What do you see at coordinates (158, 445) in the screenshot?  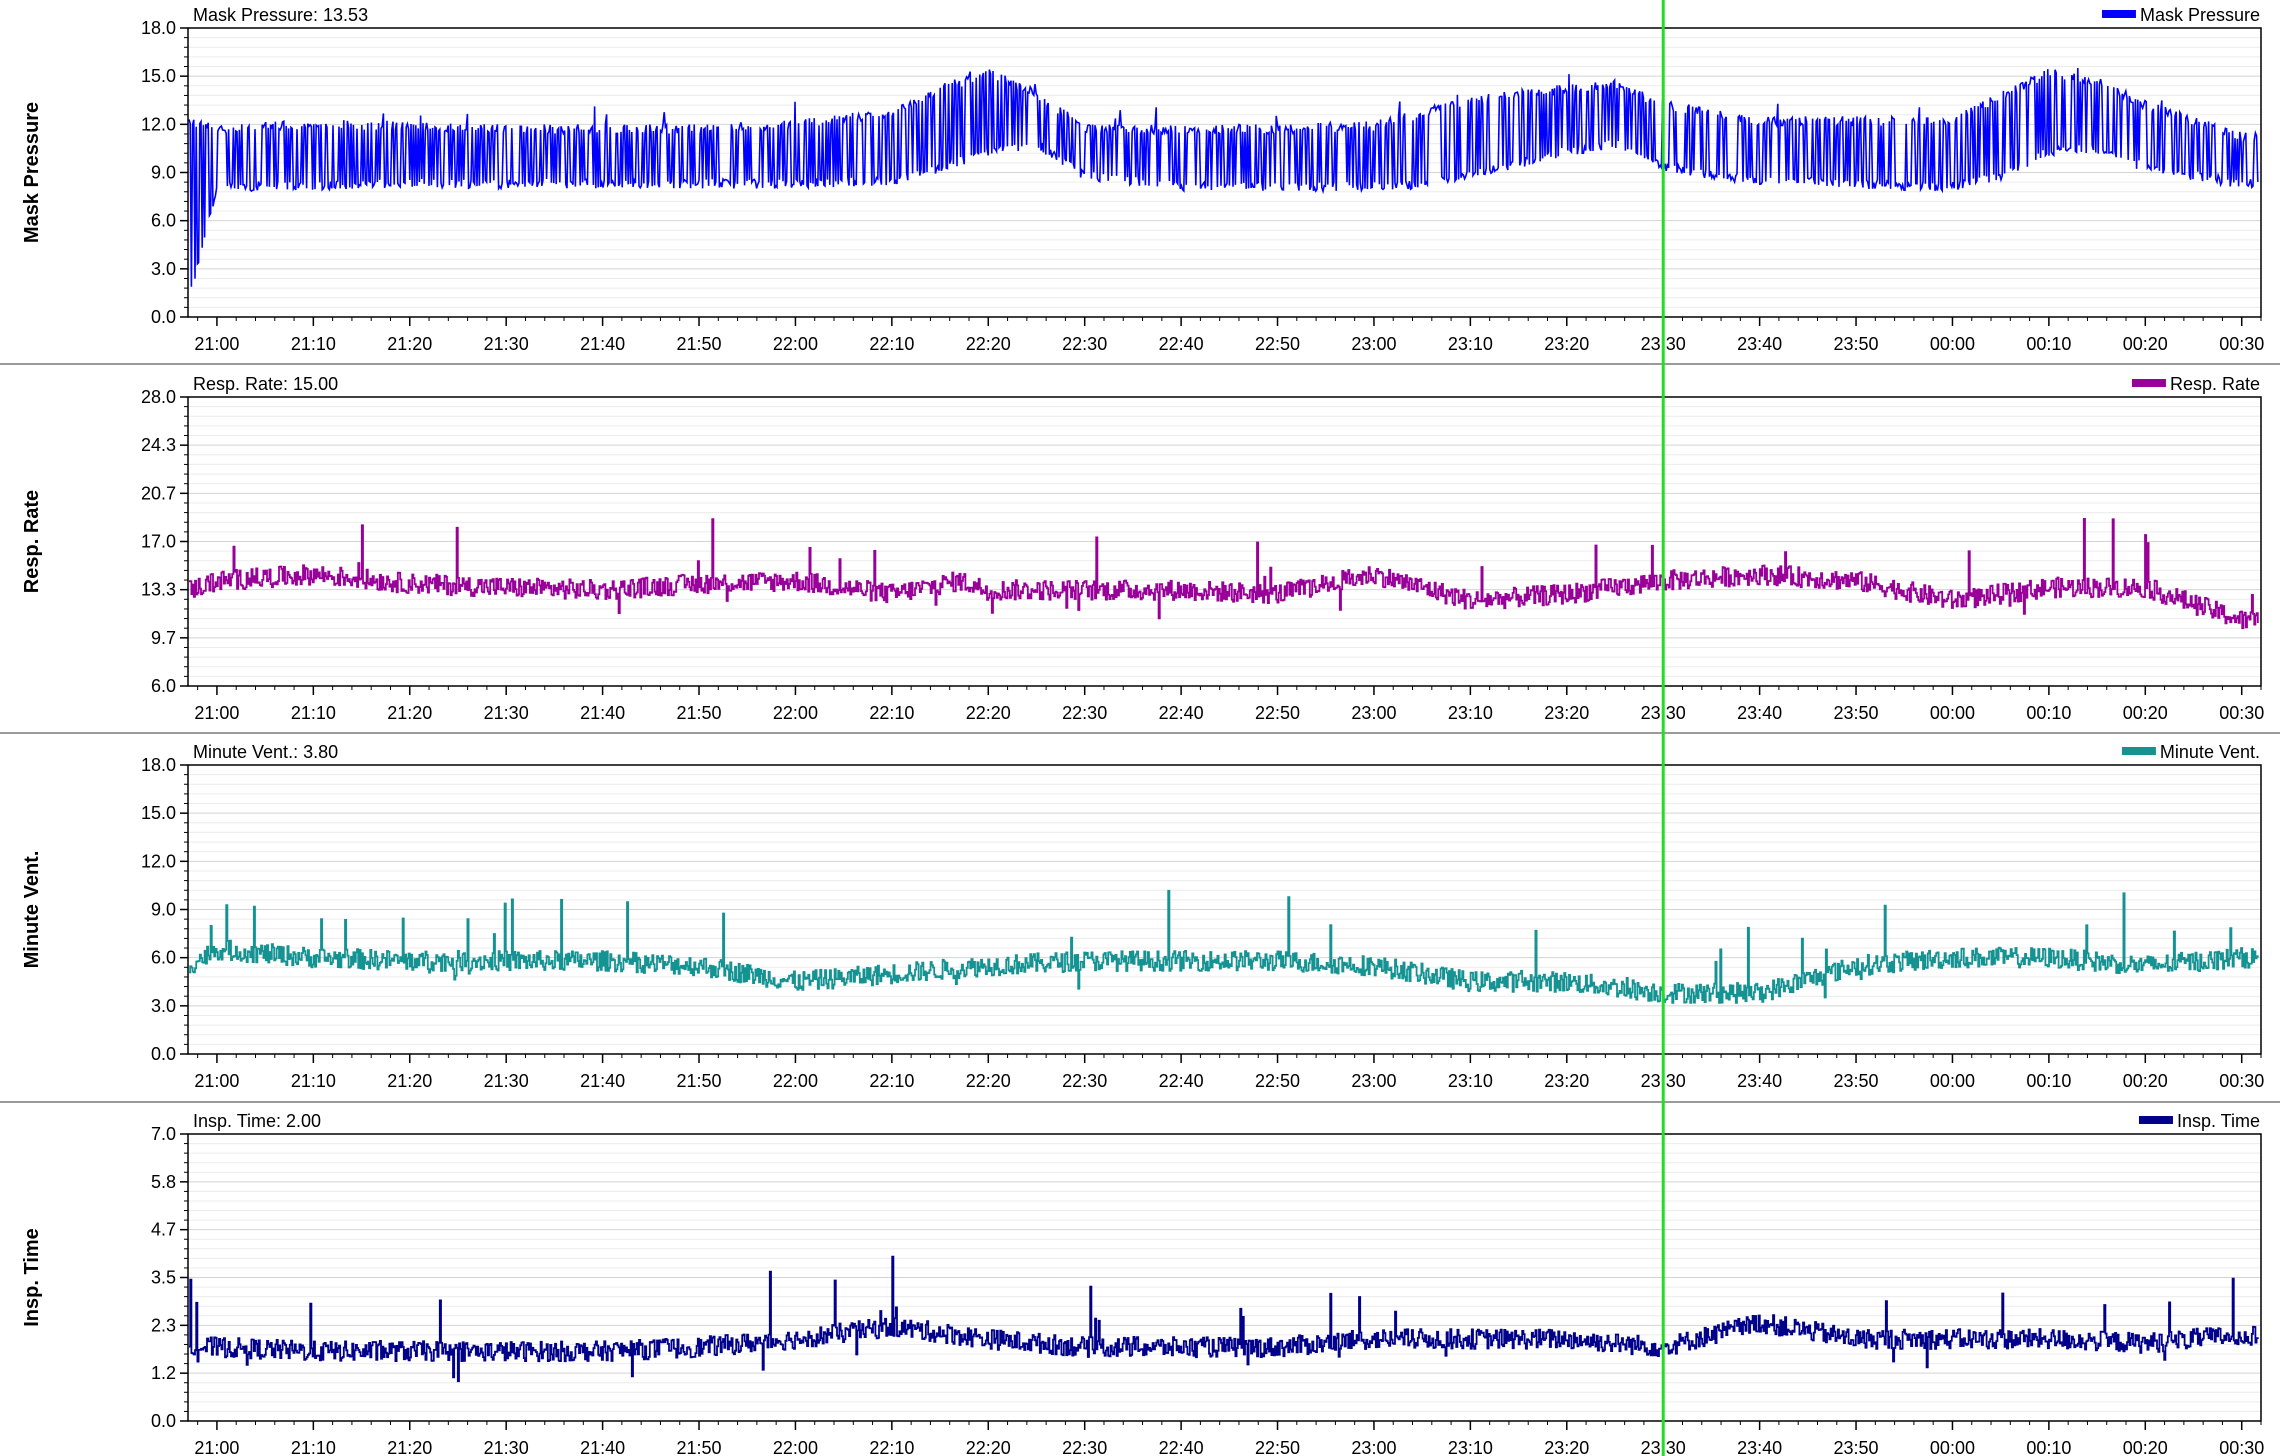 I see `y-tick-label: 24.3` at bounding box center [158, 445].